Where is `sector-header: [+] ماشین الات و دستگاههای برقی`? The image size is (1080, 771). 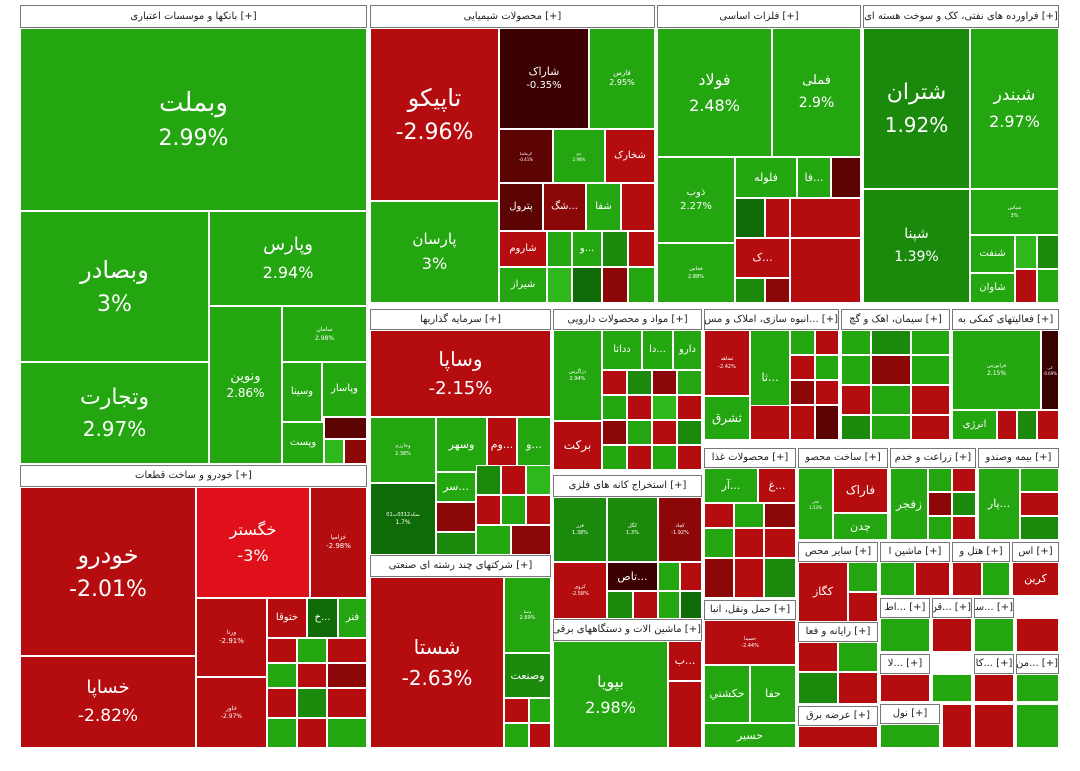
sector-header: [+] ماشین الات و دستگاههای برقی is located at coordinates (627, 630).